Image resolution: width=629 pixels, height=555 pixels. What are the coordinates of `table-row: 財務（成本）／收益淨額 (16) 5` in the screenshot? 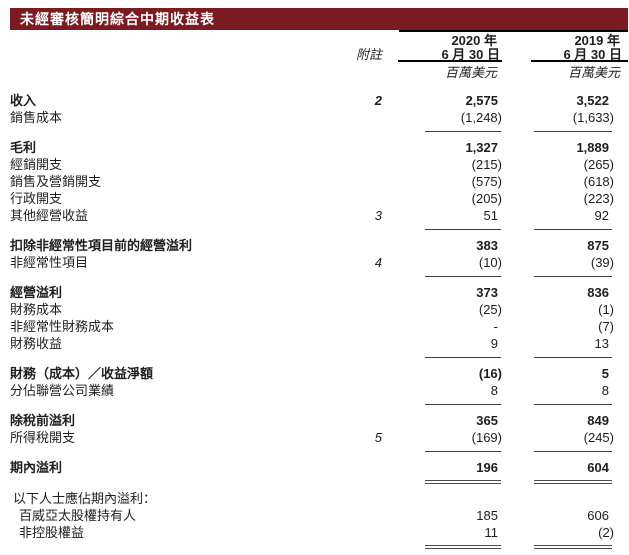 It's located at (319, 373).